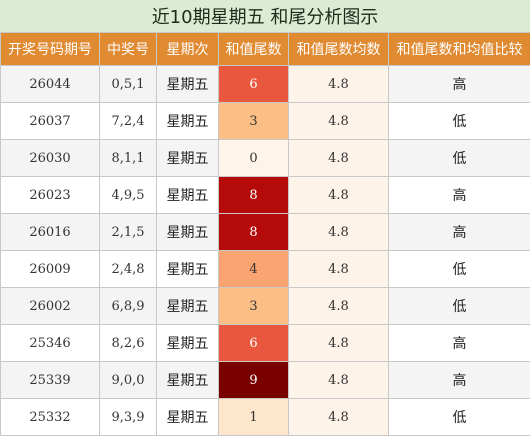 The width and height of the screenshot is (530, 436). Describe the element at coordinates (50, 306) in the screenshot. I see `issue-cell: 26002` at that location.